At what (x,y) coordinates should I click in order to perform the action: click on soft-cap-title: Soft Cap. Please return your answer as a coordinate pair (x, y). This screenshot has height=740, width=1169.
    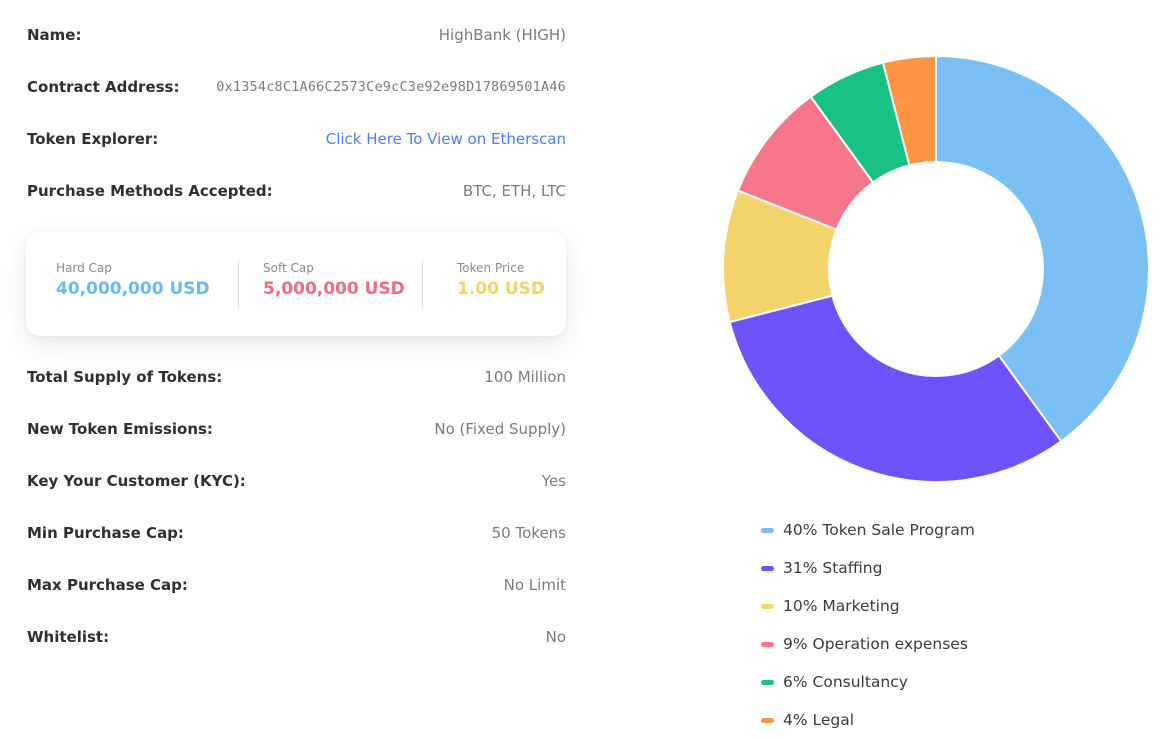
    Looking at the image, I should click on (288, 268).